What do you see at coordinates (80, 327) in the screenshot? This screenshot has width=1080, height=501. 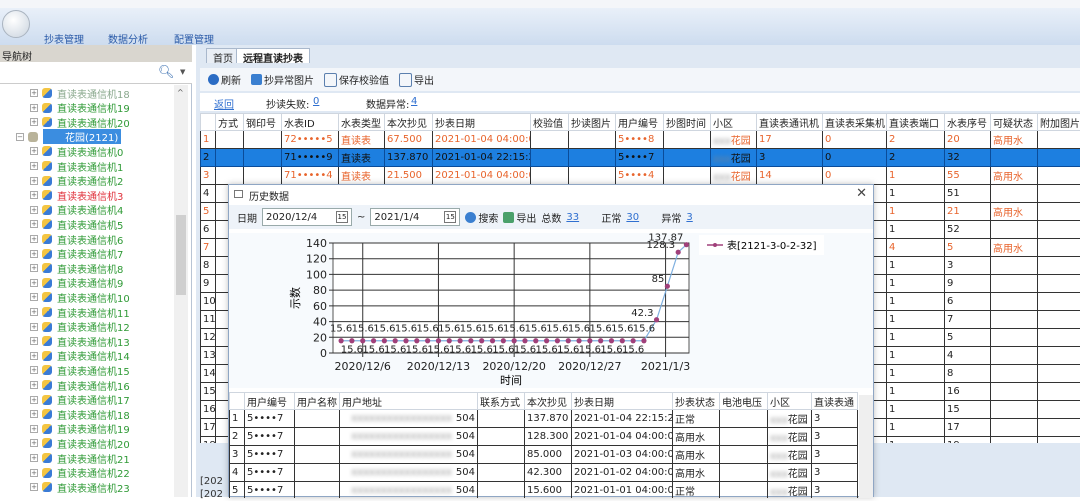 I see `tree-item: +直读表通信机12` at bounding box center [80, 327].